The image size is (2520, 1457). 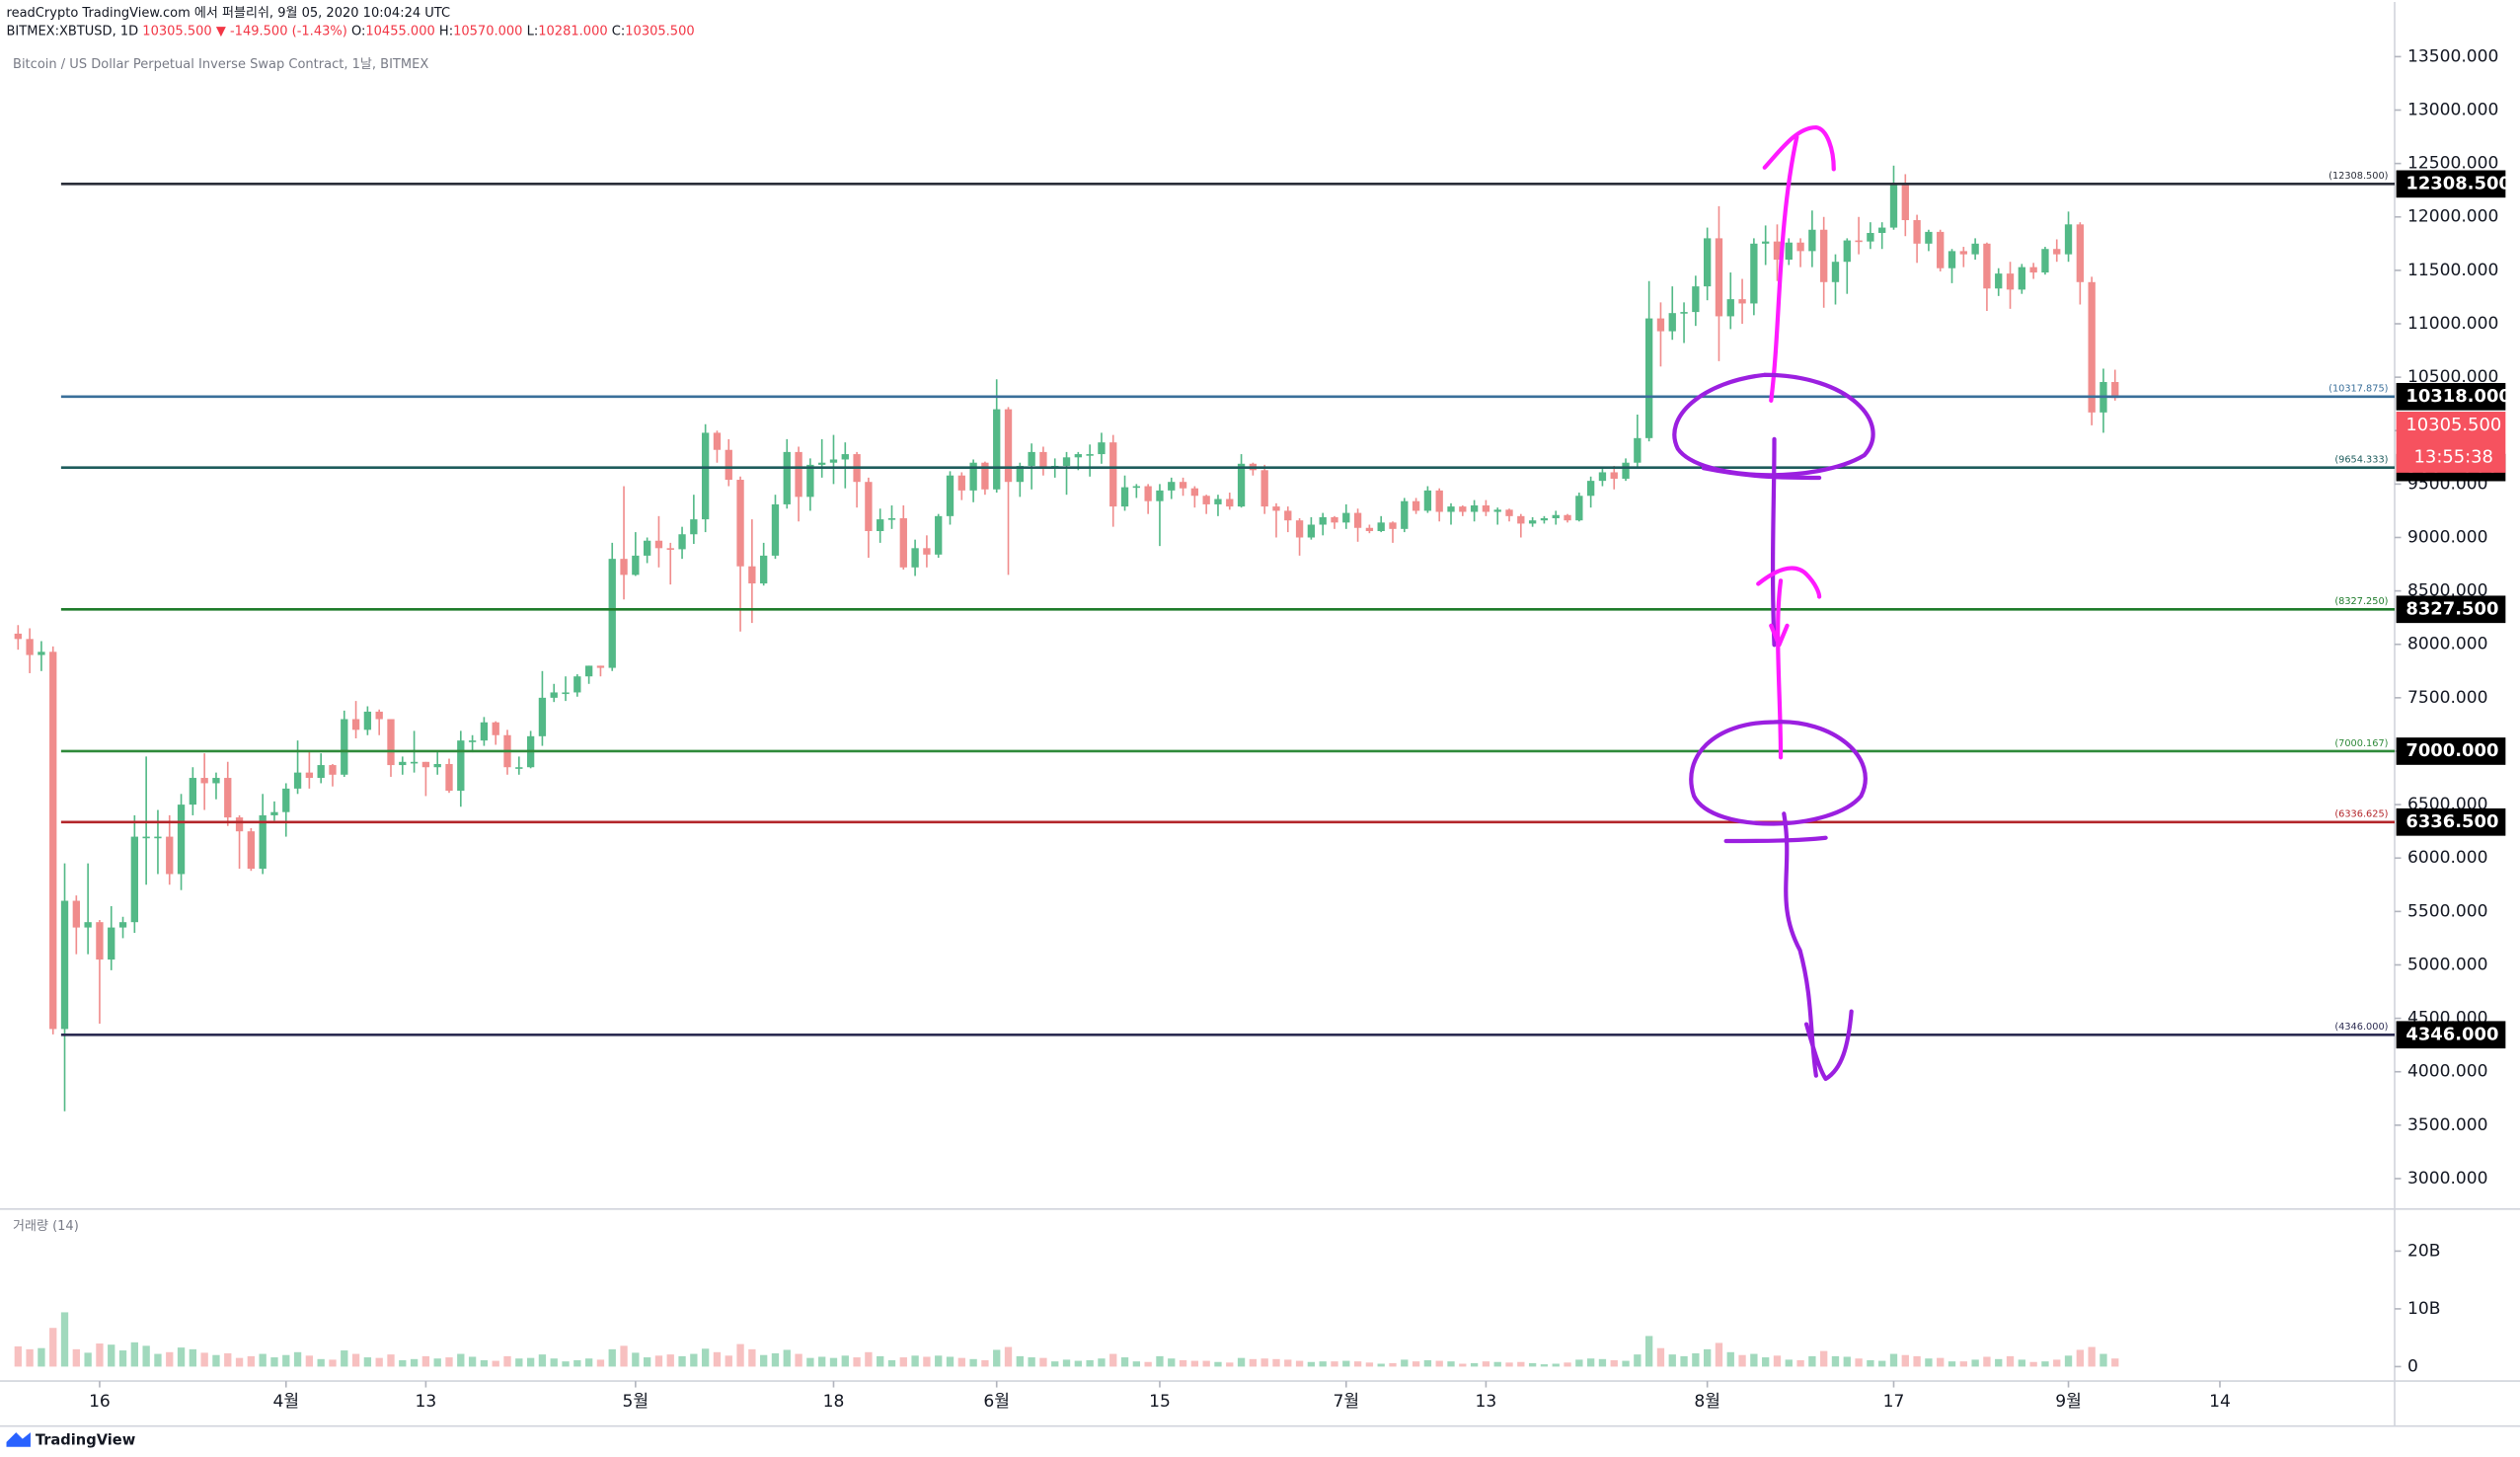 I want to click on y-tick-label: 11000.000, so click(x=2452, y=324).